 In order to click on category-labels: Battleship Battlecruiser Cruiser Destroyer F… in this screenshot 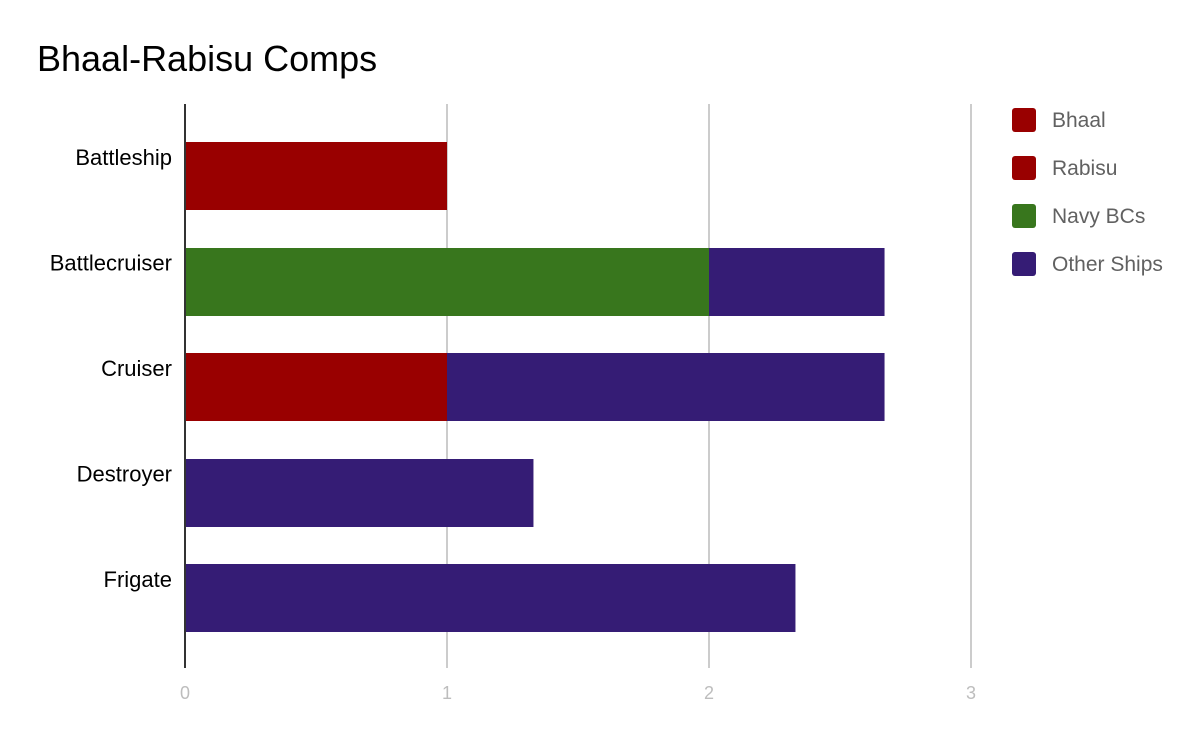, I will do `click(111, 368)`.